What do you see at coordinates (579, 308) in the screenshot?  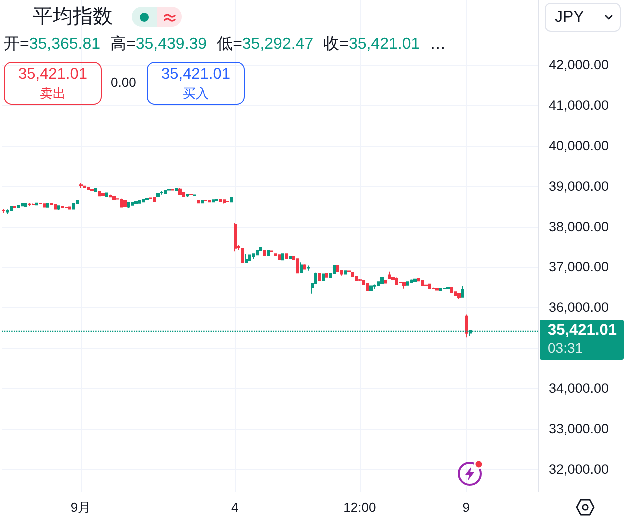 I see `y-tick-label: 36,000.00` at bounding box center [579, 308].